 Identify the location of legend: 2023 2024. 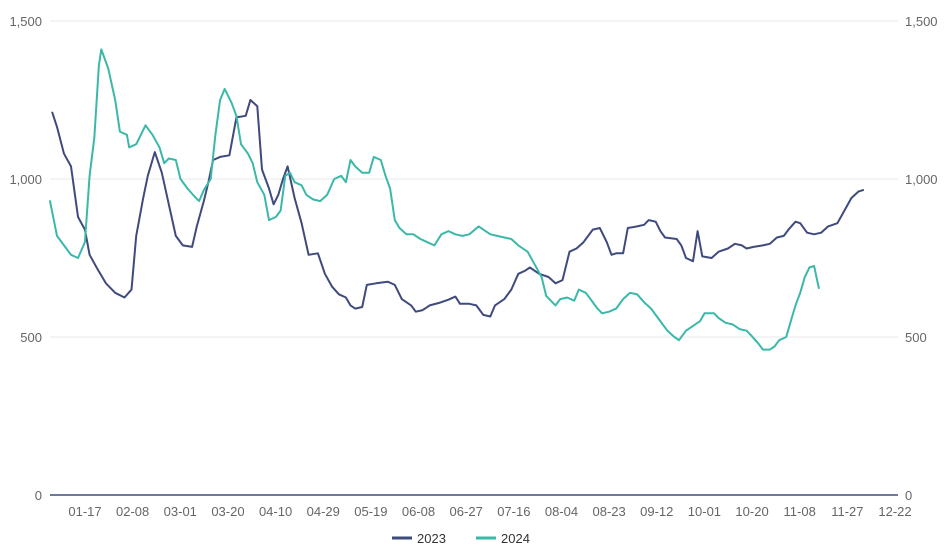
(461, 538).